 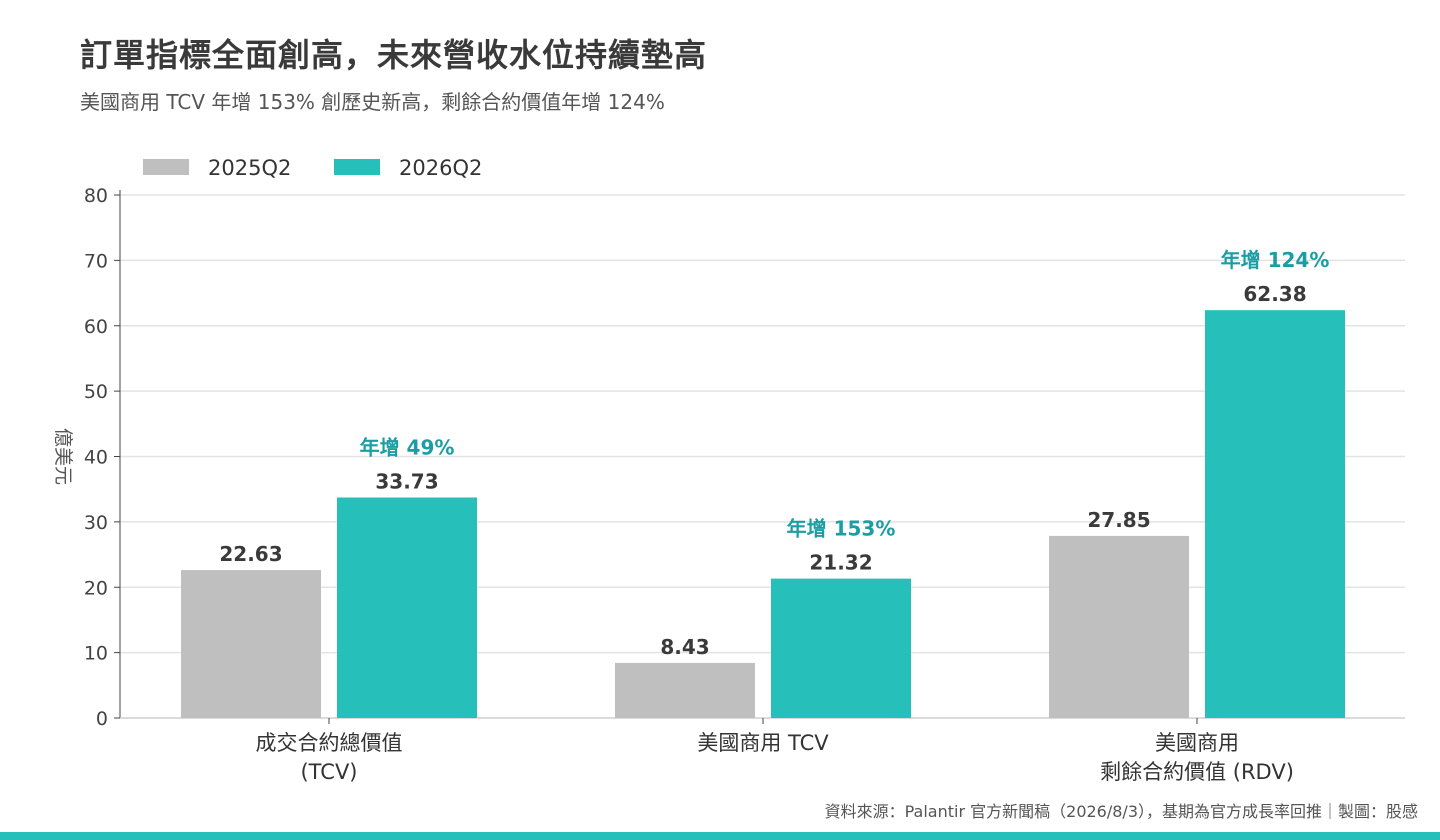 I want to click on legend-swatch-2025q2, so click(x=166, y=167).